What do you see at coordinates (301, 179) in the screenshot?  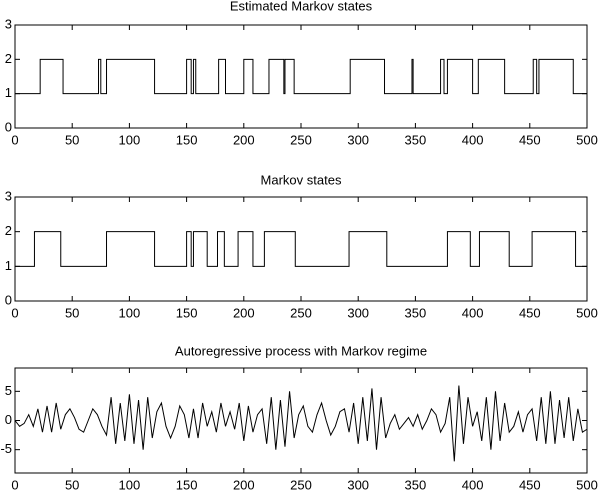 I see `chart-title: Markov states` at bounding box center [301, 179].